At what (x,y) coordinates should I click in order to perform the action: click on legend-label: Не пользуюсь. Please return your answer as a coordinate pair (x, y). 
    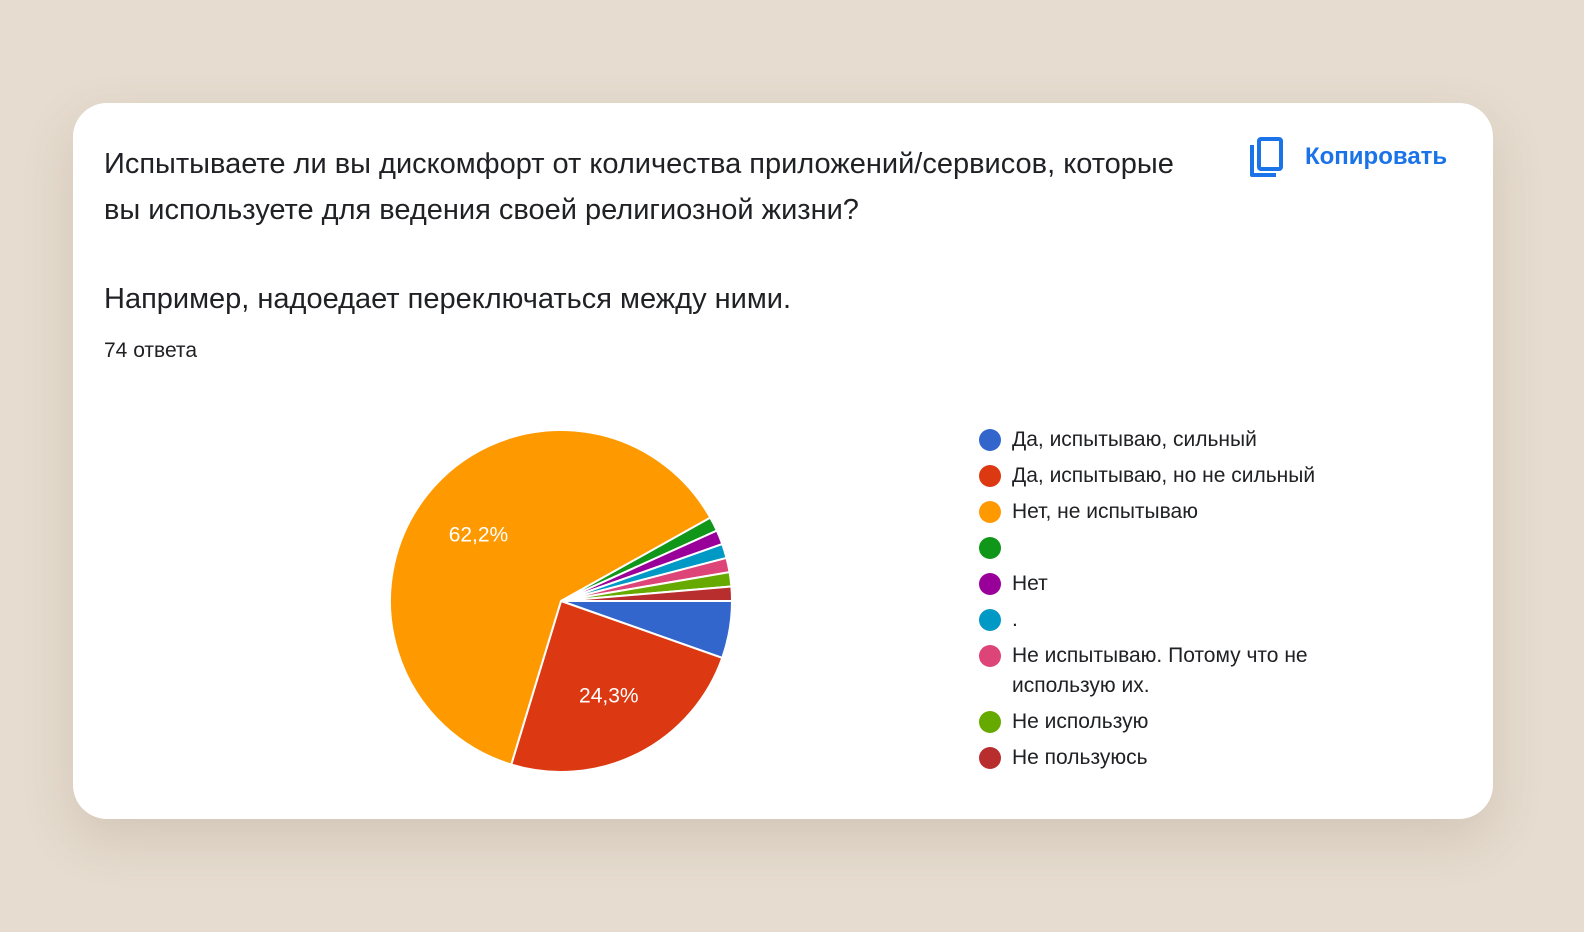
    Looking at the image, I should click on (1080, 757).